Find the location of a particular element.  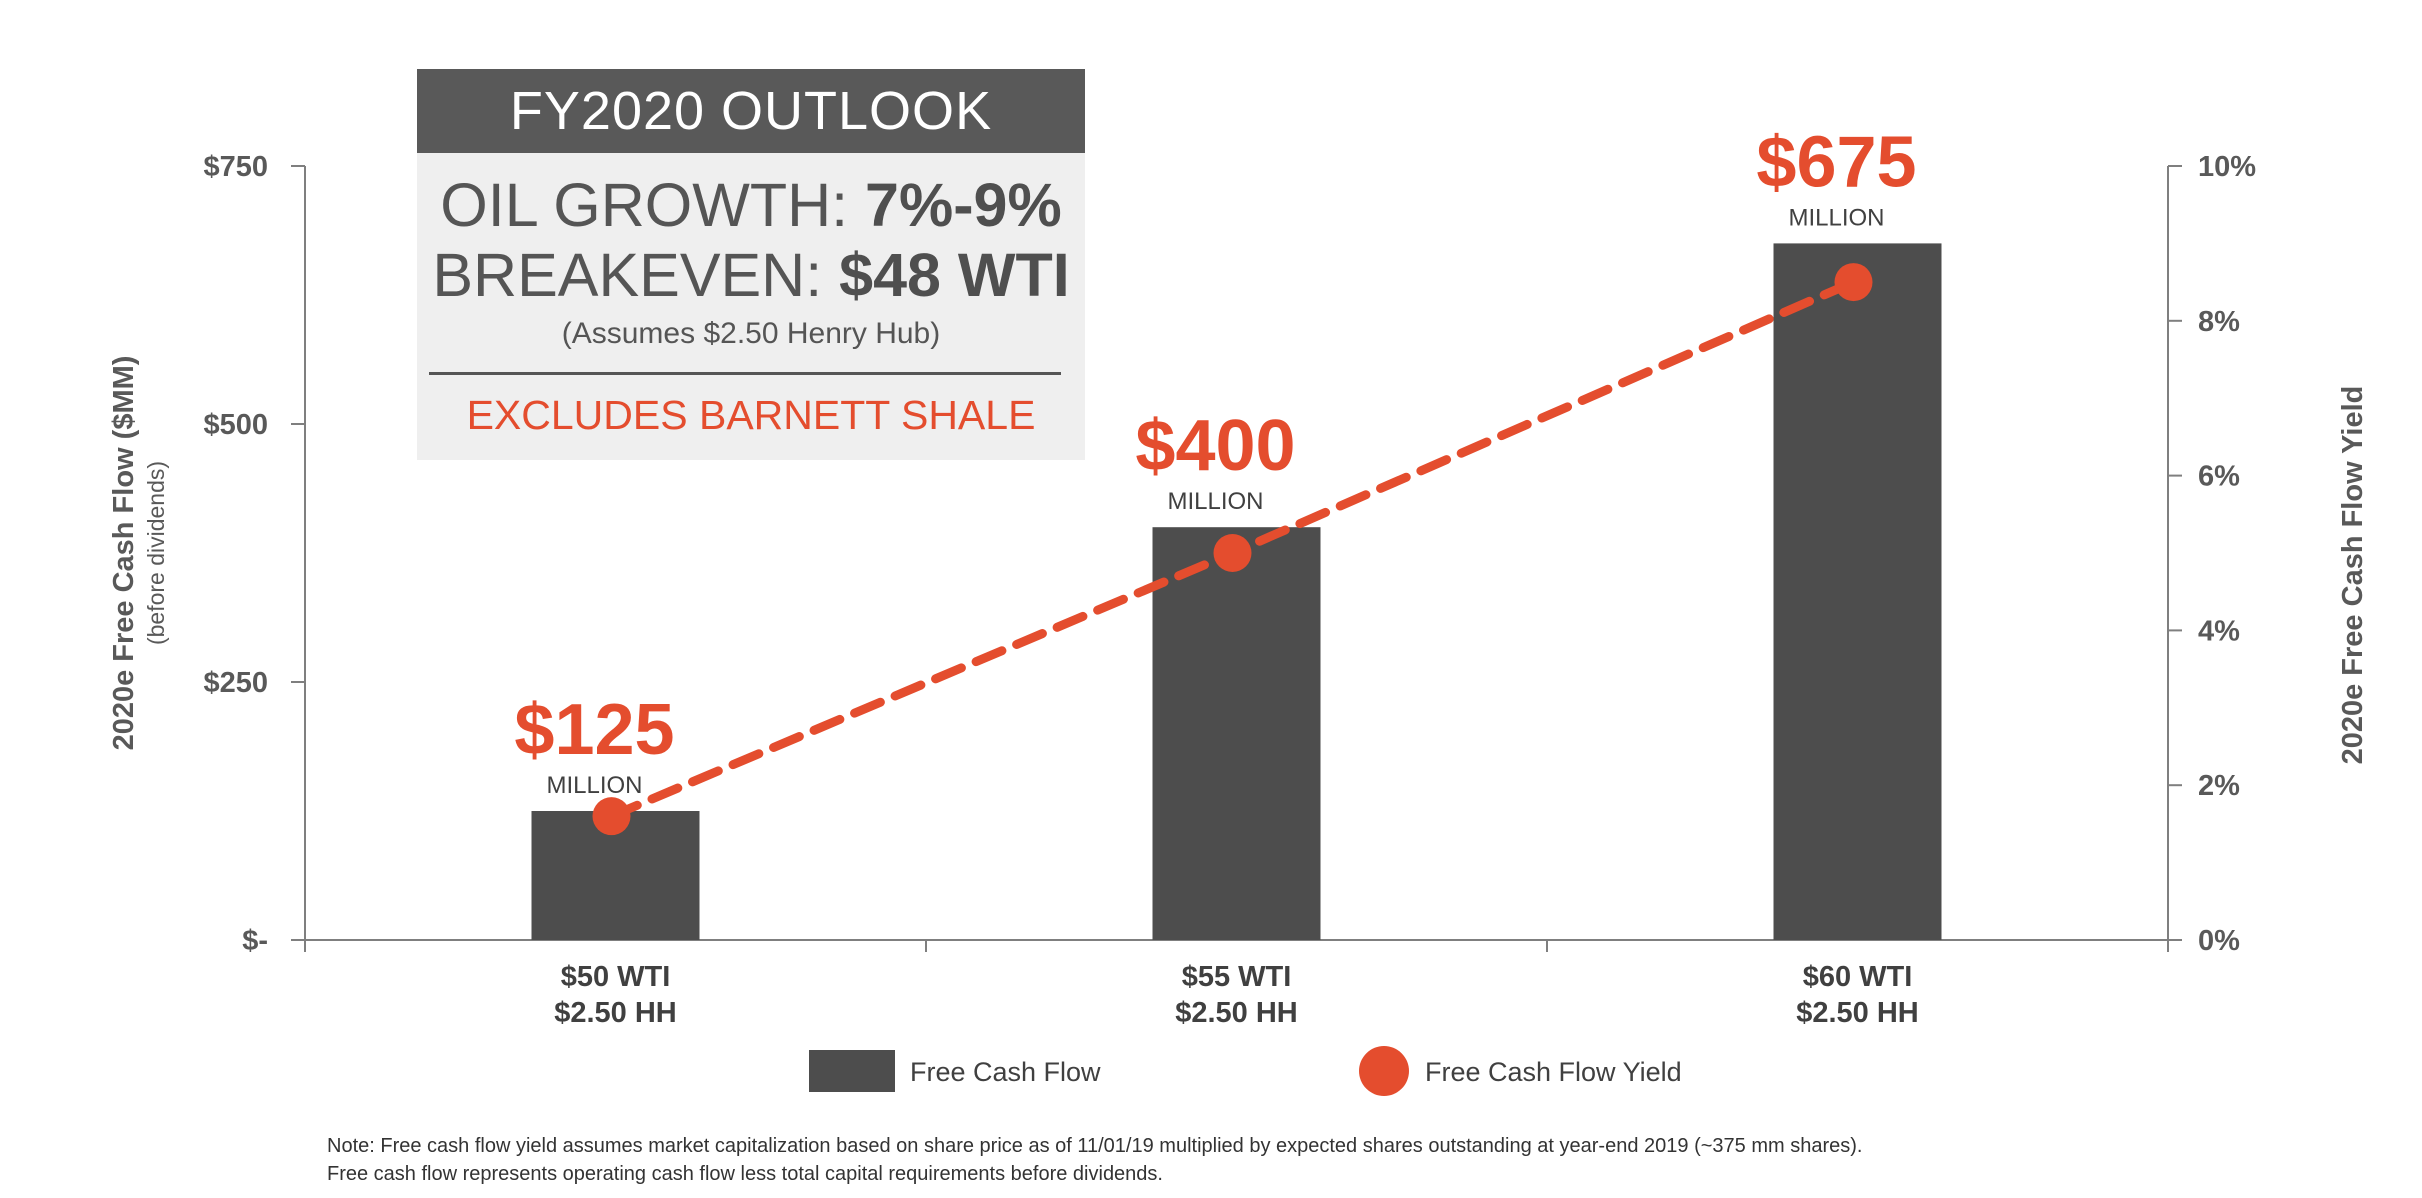

bar-value-label: $400 is located at coordinates (1215, 446).